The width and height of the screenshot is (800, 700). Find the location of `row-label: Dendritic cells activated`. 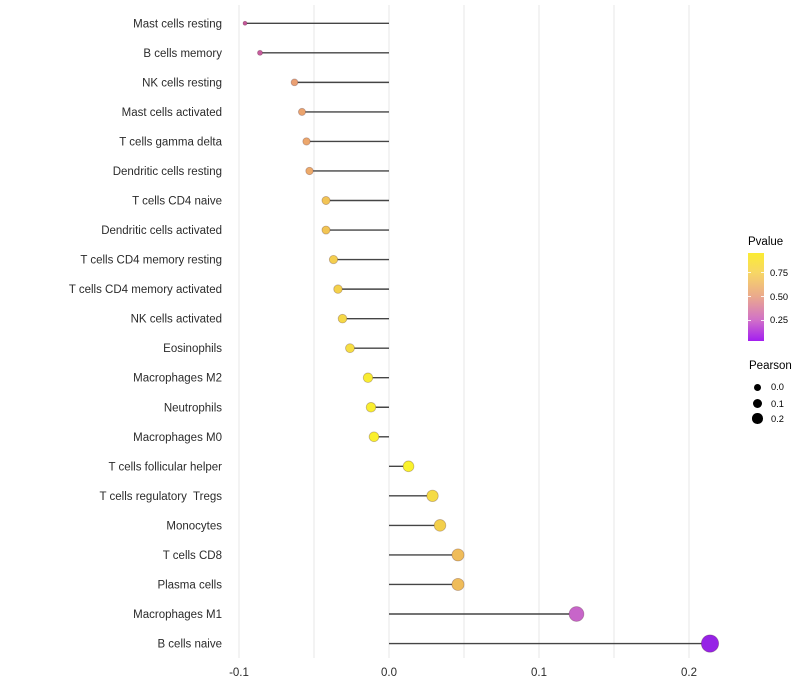

row-label: Dendritic cells activated is located at coordinates (161, 231).